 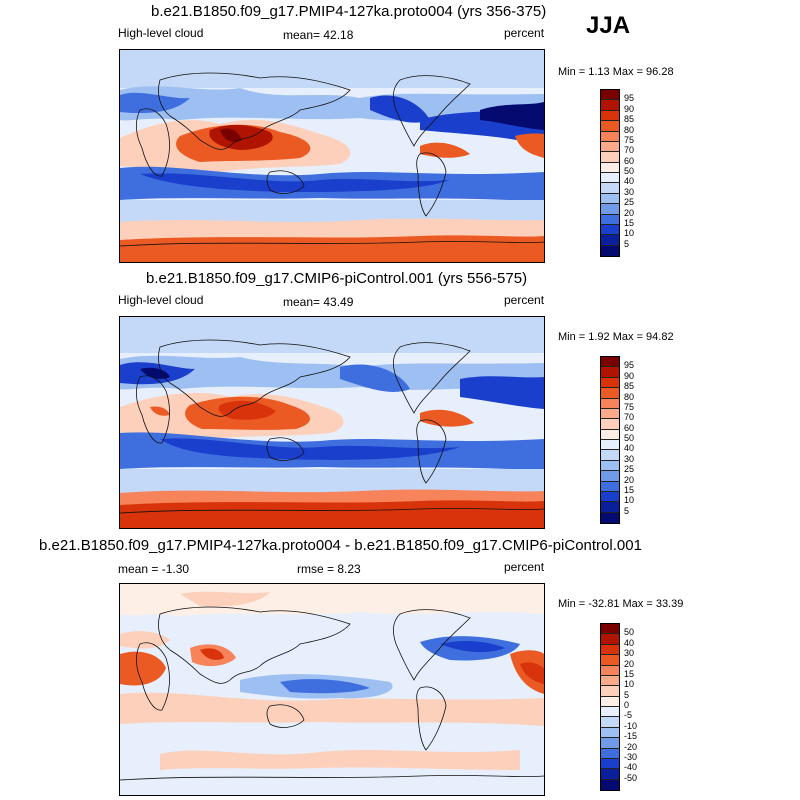 I want to click on panel2-variable-label: High-level cloud, so click(x=161, y=300).